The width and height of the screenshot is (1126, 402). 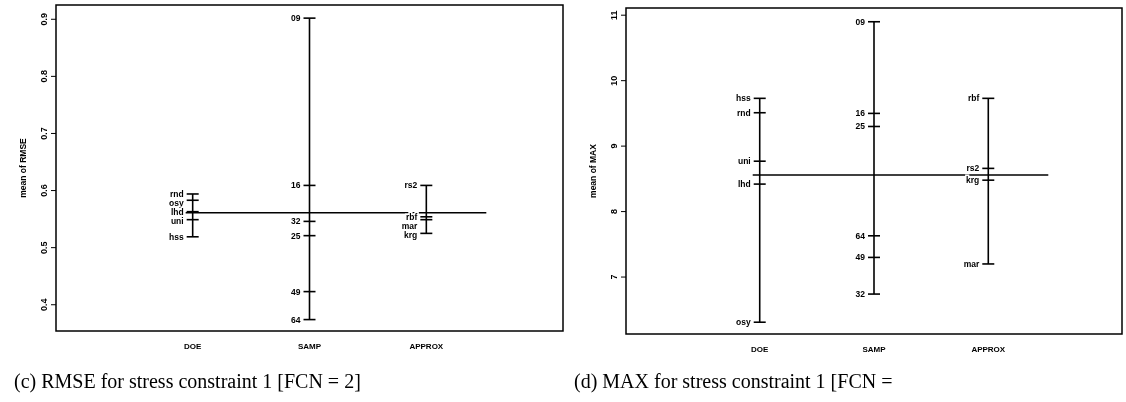 I want to click on y-tick-label: 0.4, so click(x=44, y=304).